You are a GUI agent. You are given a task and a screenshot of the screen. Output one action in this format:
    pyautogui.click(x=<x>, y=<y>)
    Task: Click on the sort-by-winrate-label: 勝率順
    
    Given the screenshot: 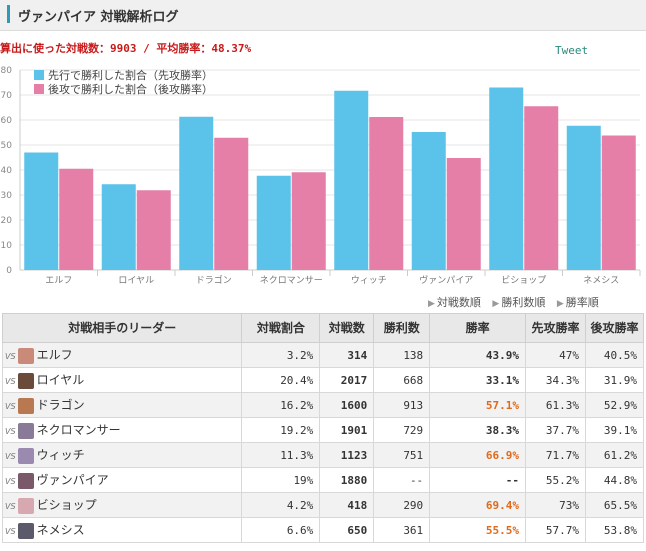 What is the action you would take?
    pyautogui.click(x=582, y=302)
    